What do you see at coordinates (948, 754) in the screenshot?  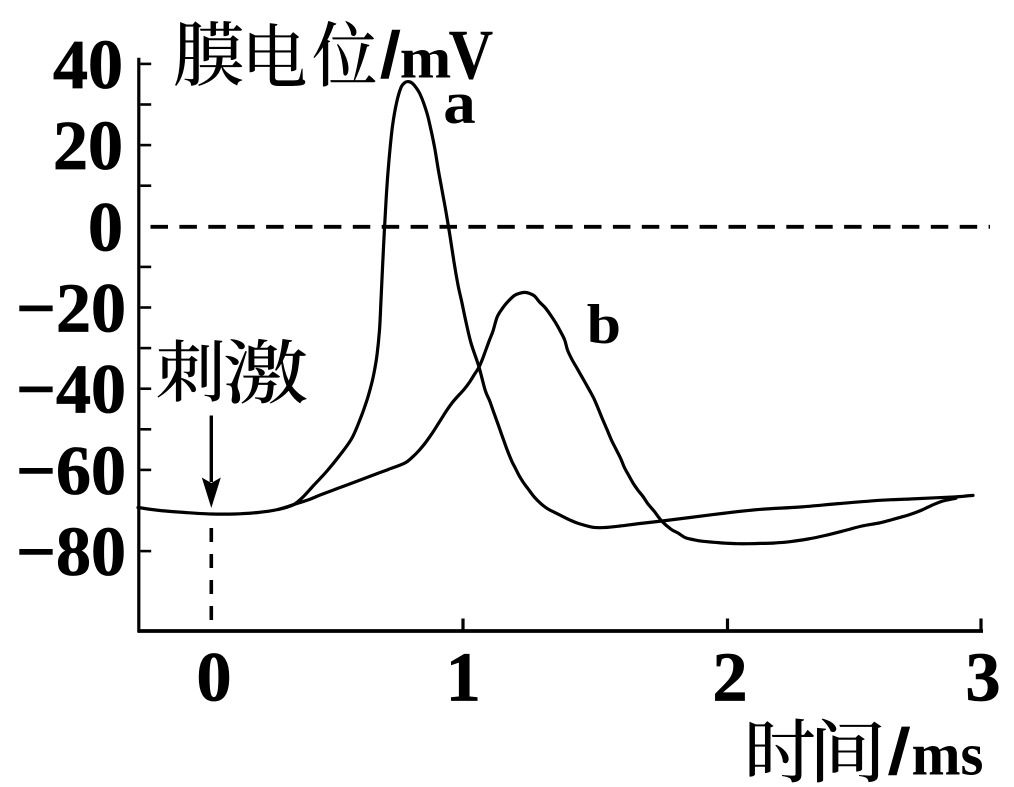 I see `svg-text: ms` at bounding box center [948, 754].